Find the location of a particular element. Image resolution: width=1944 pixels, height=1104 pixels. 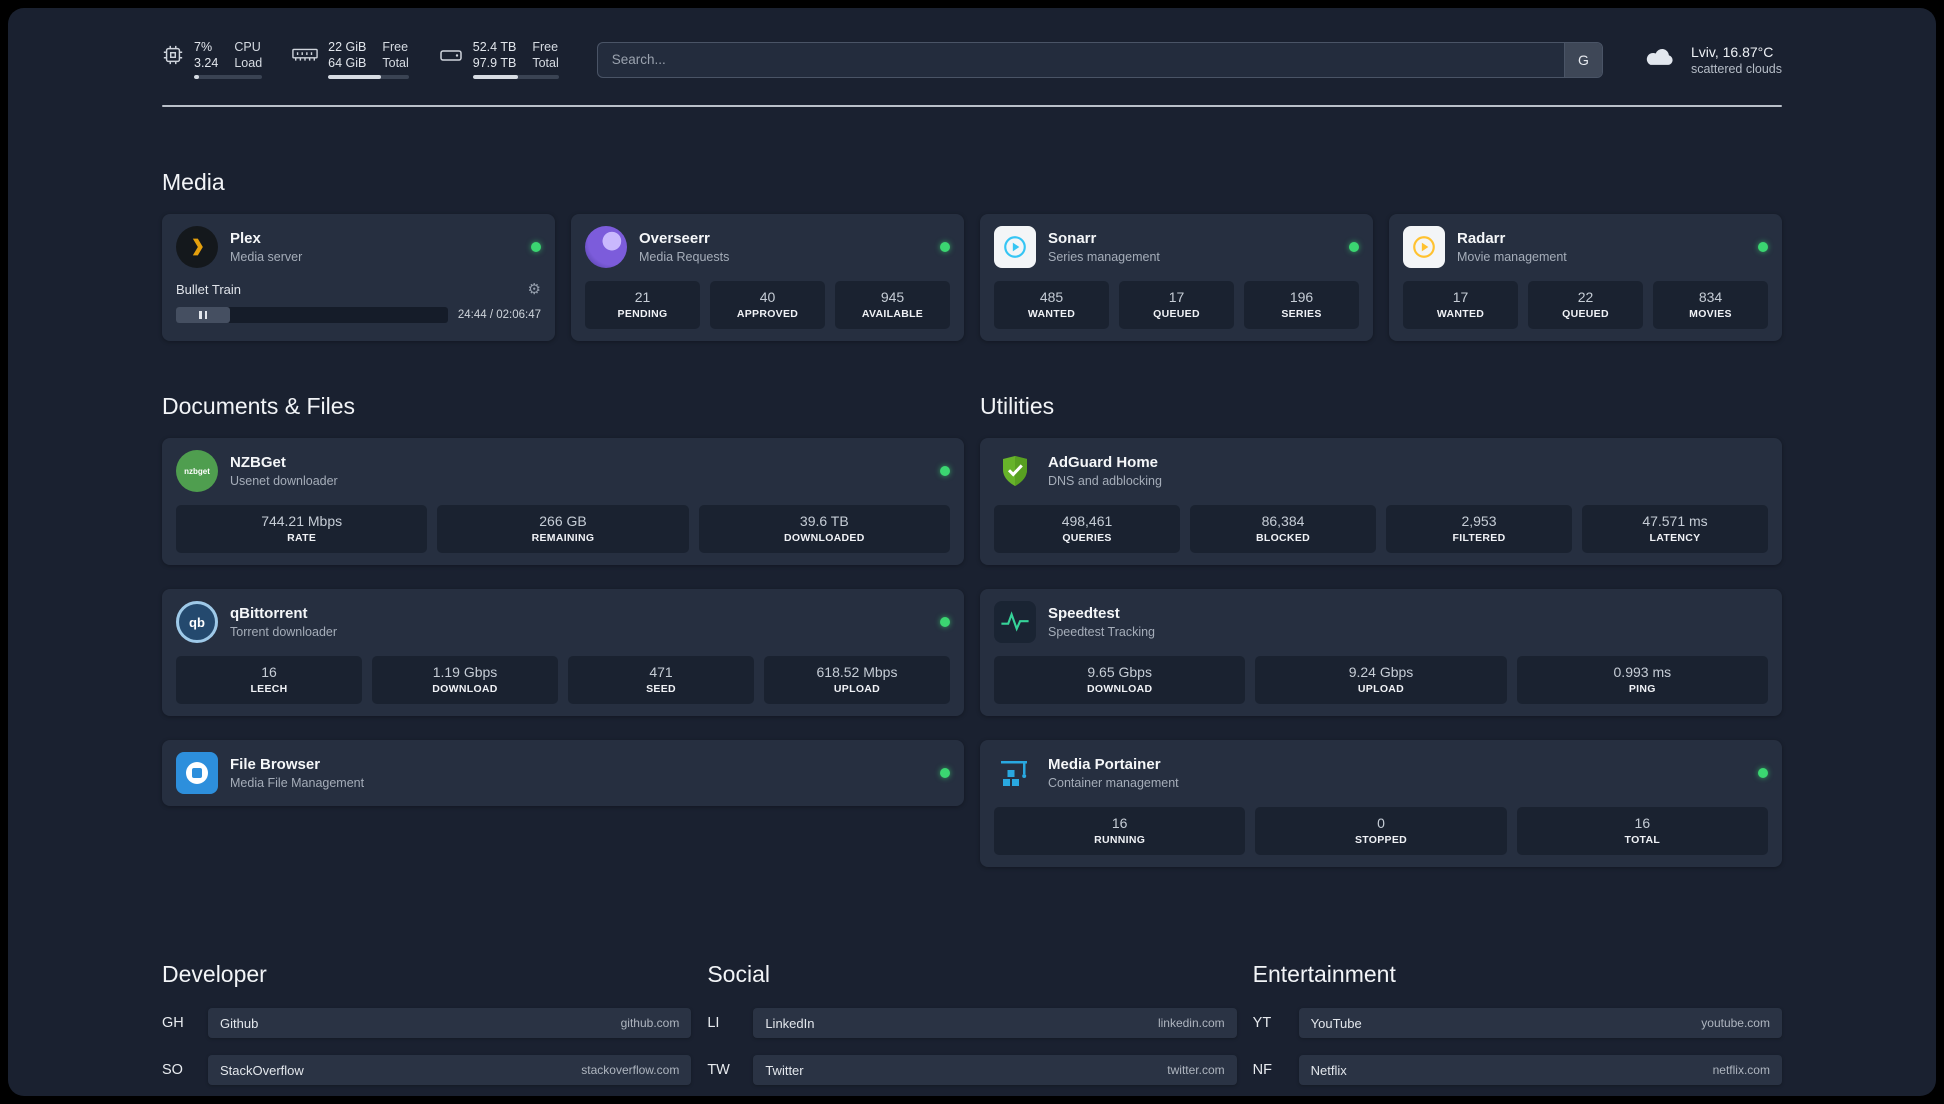

cpu-label: CPU is located at coordinates (247, 47).